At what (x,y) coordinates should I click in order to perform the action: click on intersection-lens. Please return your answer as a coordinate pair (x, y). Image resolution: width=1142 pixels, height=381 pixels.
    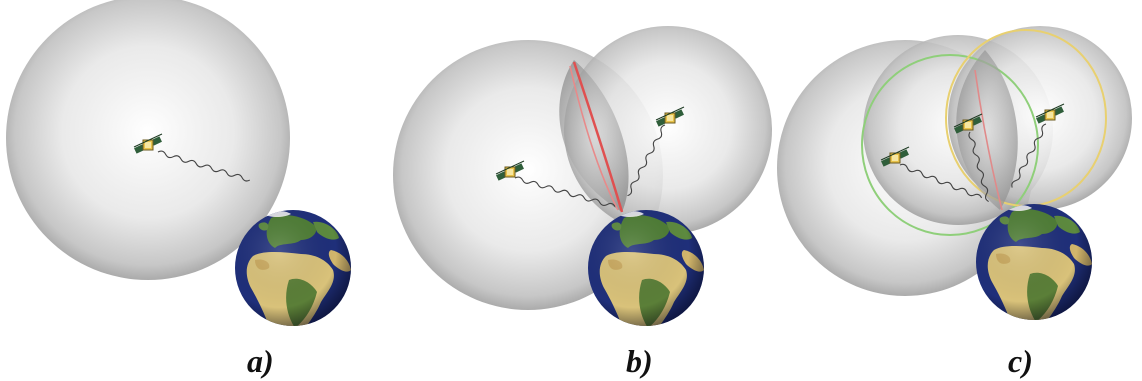
    Looking at the image, I should click on (987, 130).